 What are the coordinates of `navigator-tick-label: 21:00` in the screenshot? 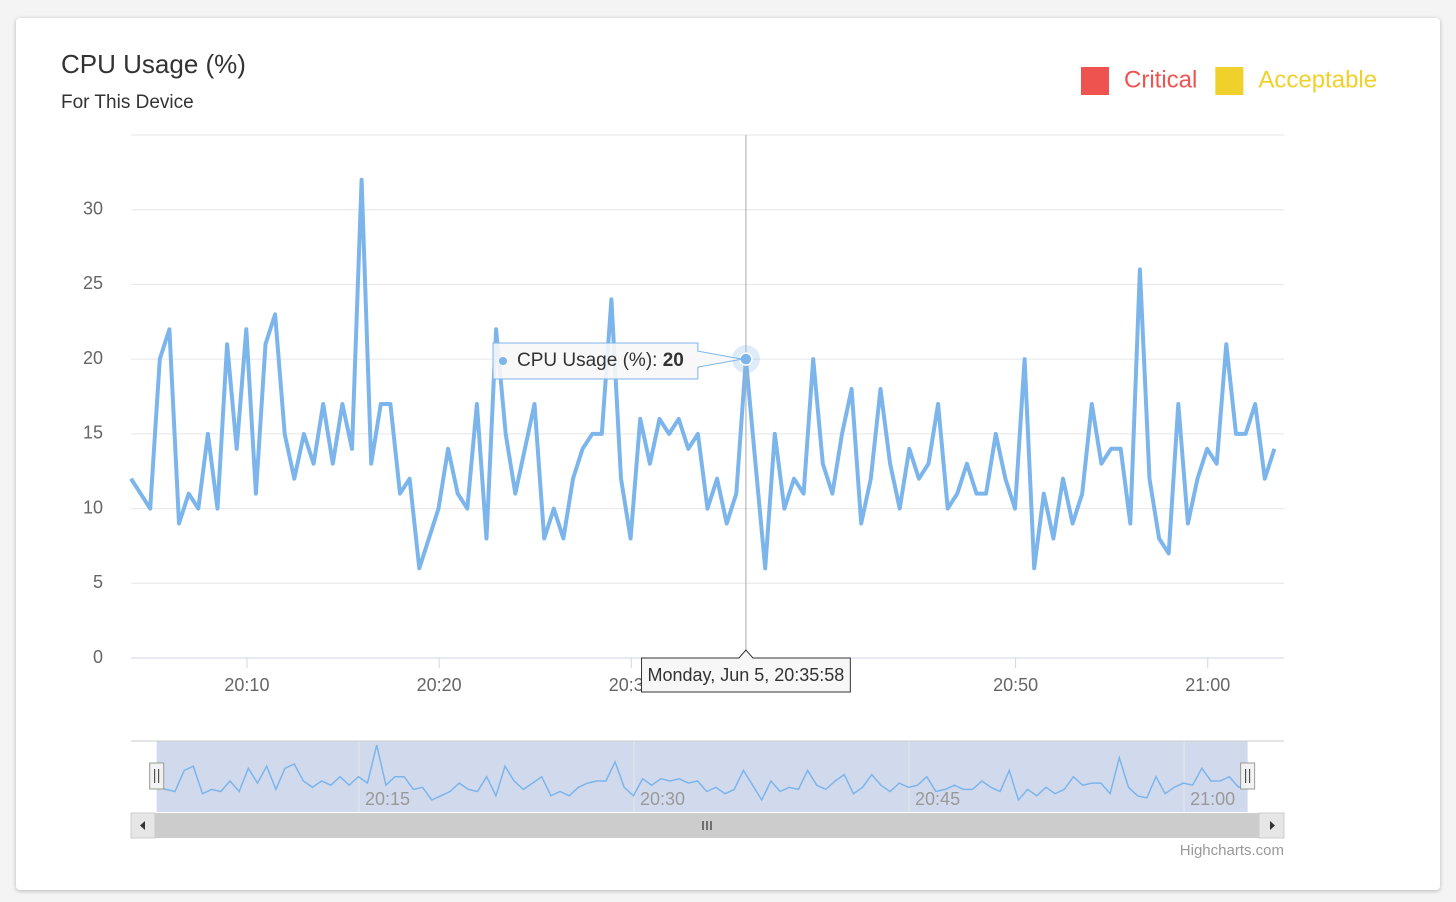 It's located at (1212, 799).